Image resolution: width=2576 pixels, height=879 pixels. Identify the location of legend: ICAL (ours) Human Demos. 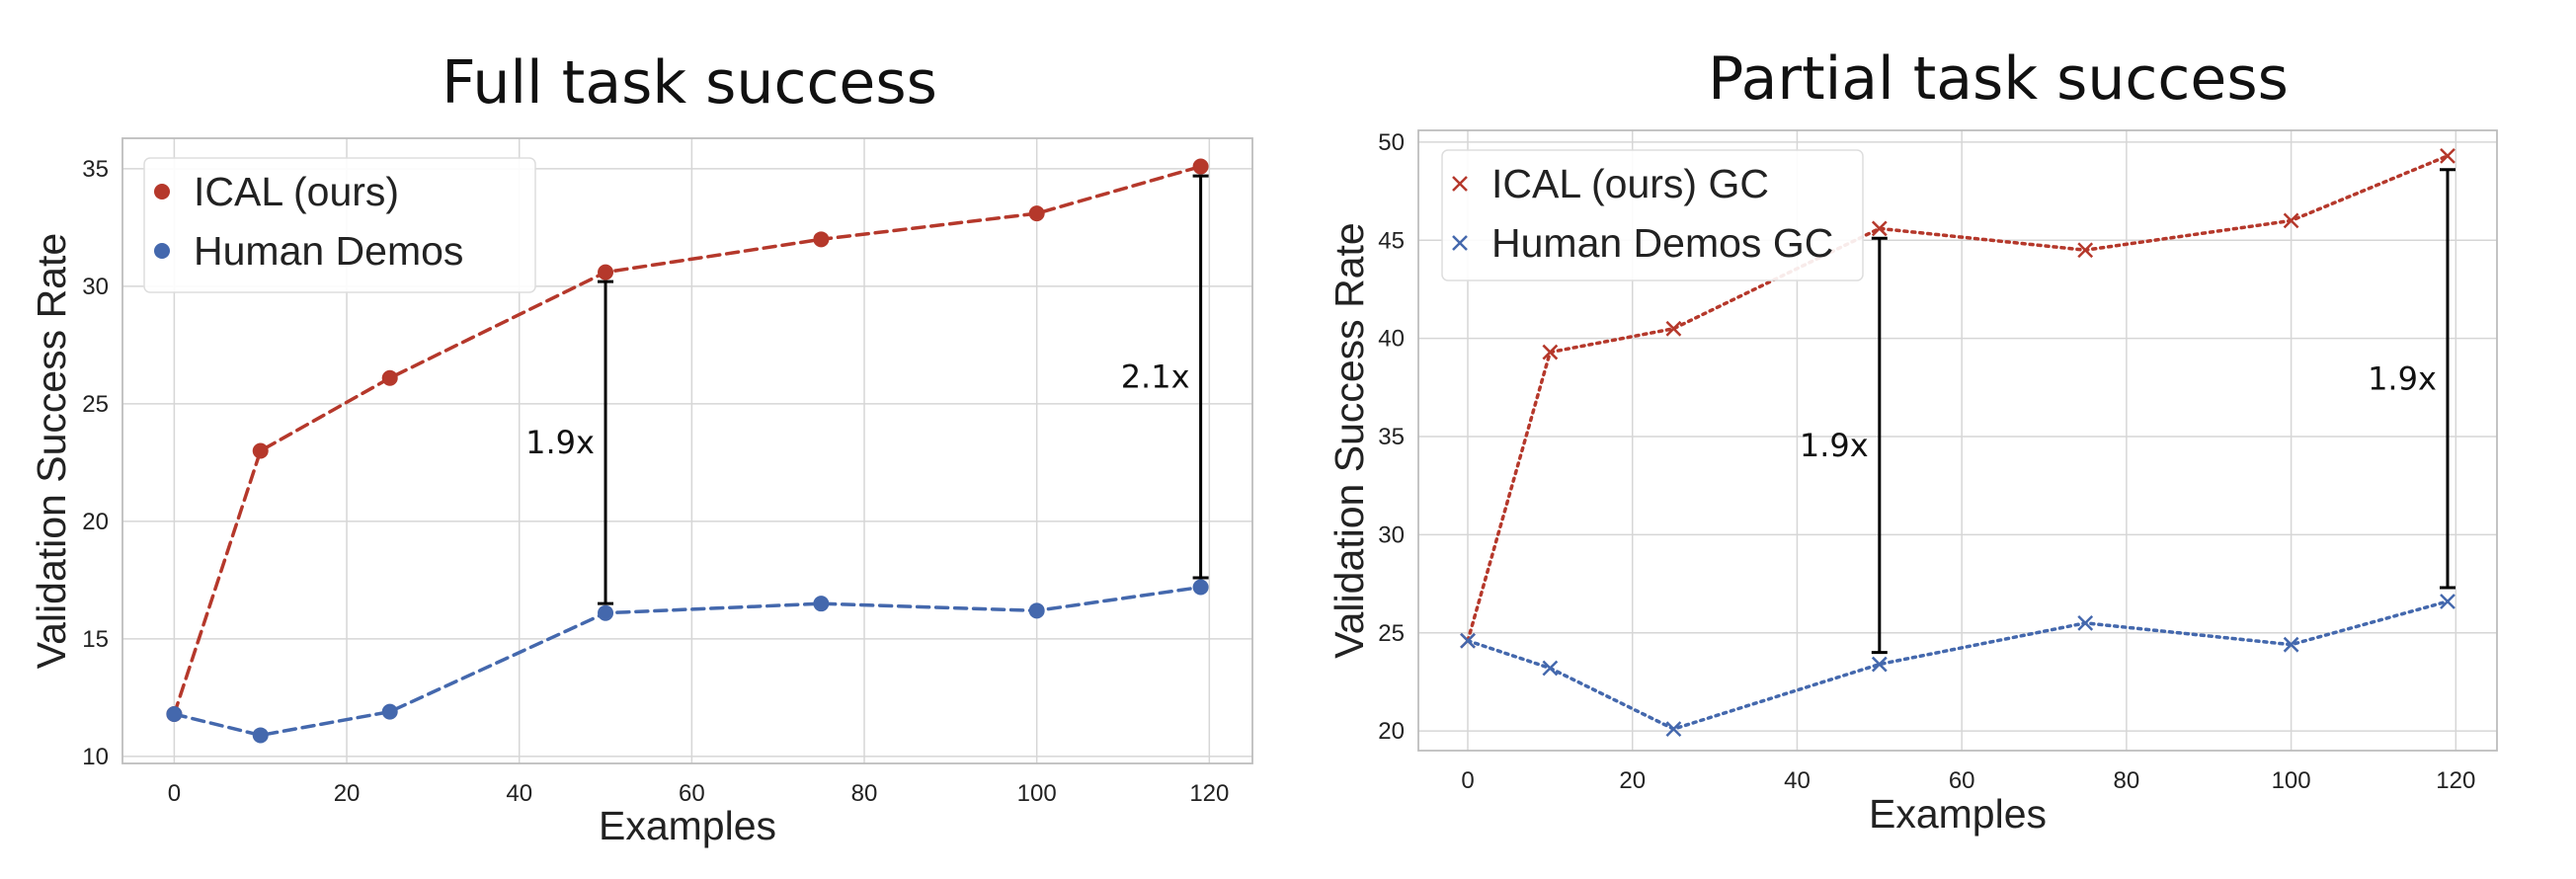
(339, 225).